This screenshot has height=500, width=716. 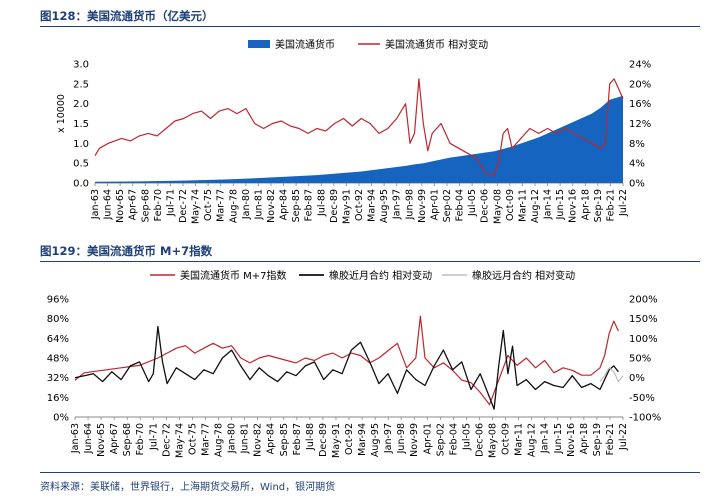 I want to click on chart-2-x-tick-label: Nov-99, so click(x=414, y=440).